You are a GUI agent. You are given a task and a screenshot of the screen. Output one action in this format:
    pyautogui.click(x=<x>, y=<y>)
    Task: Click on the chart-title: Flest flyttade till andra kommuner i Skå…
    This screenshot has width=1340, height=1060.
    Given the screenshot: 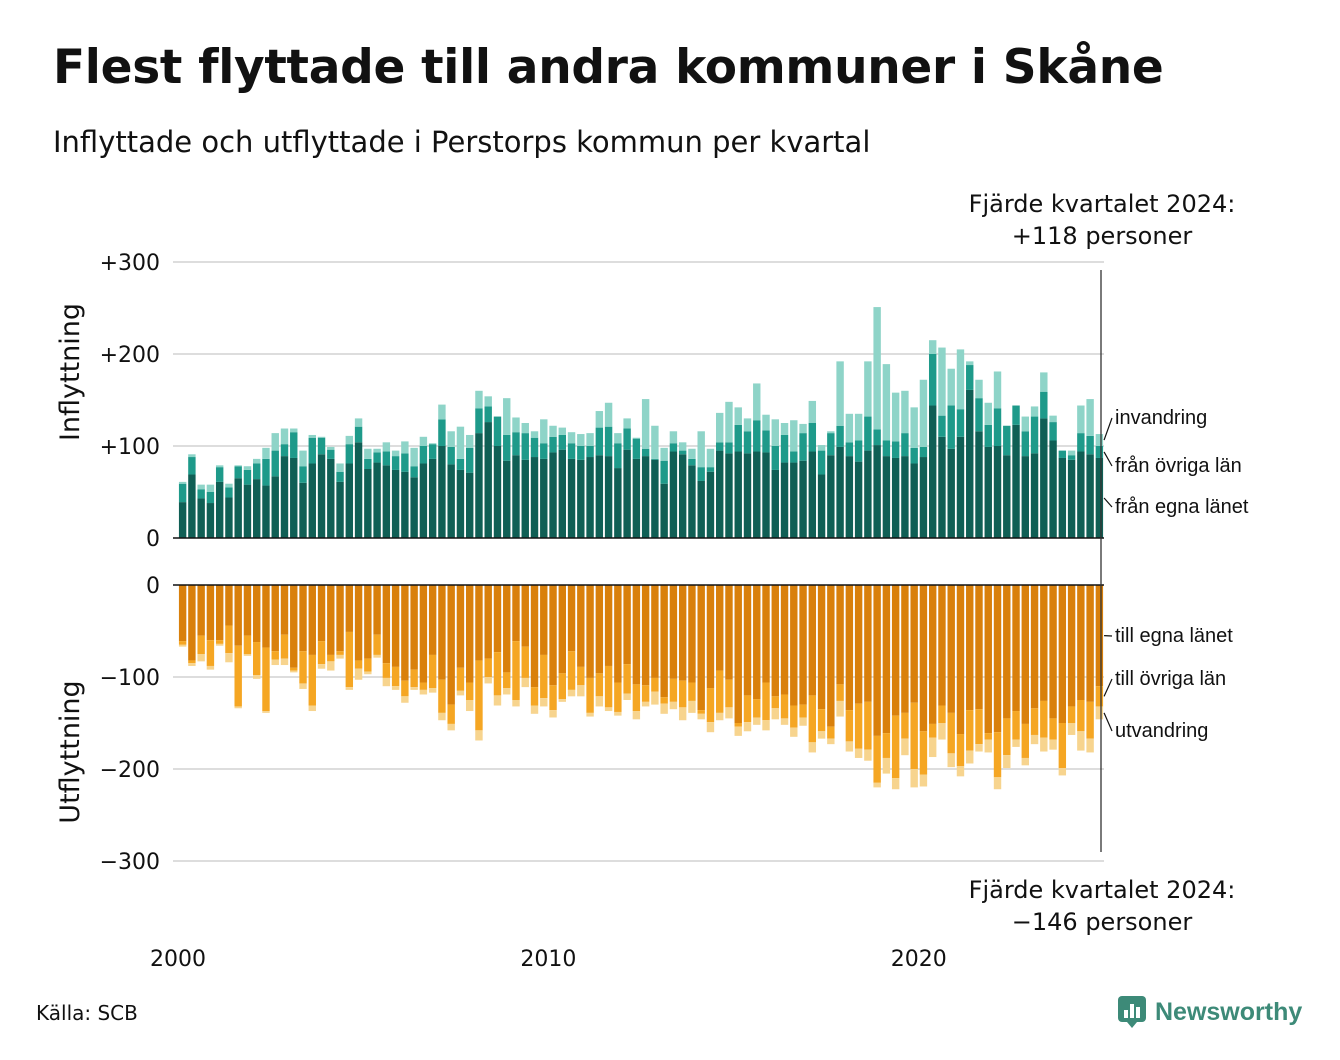 What is the action you would take?
    pyautogui.click(x=608, y=67)
    